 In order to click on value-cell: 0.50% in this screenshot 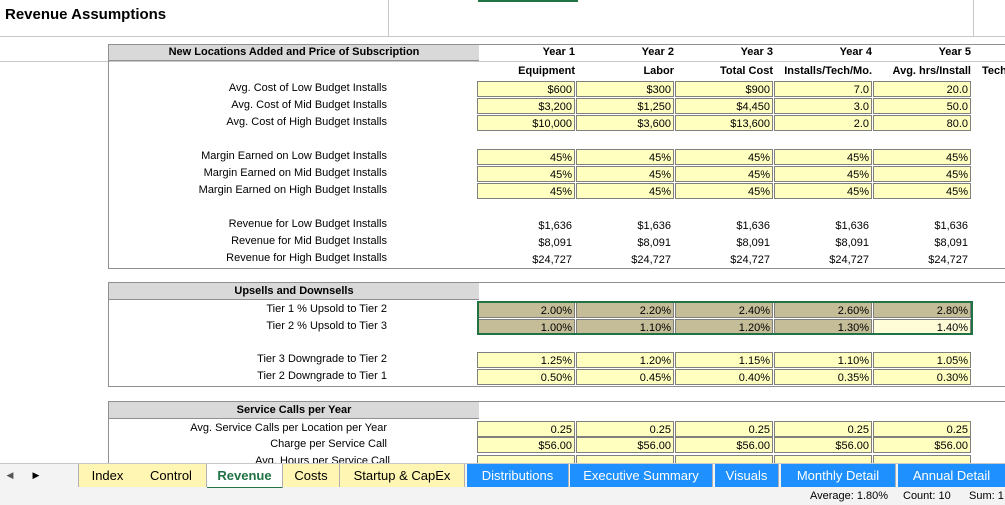, I will do `click(526, 377)`.